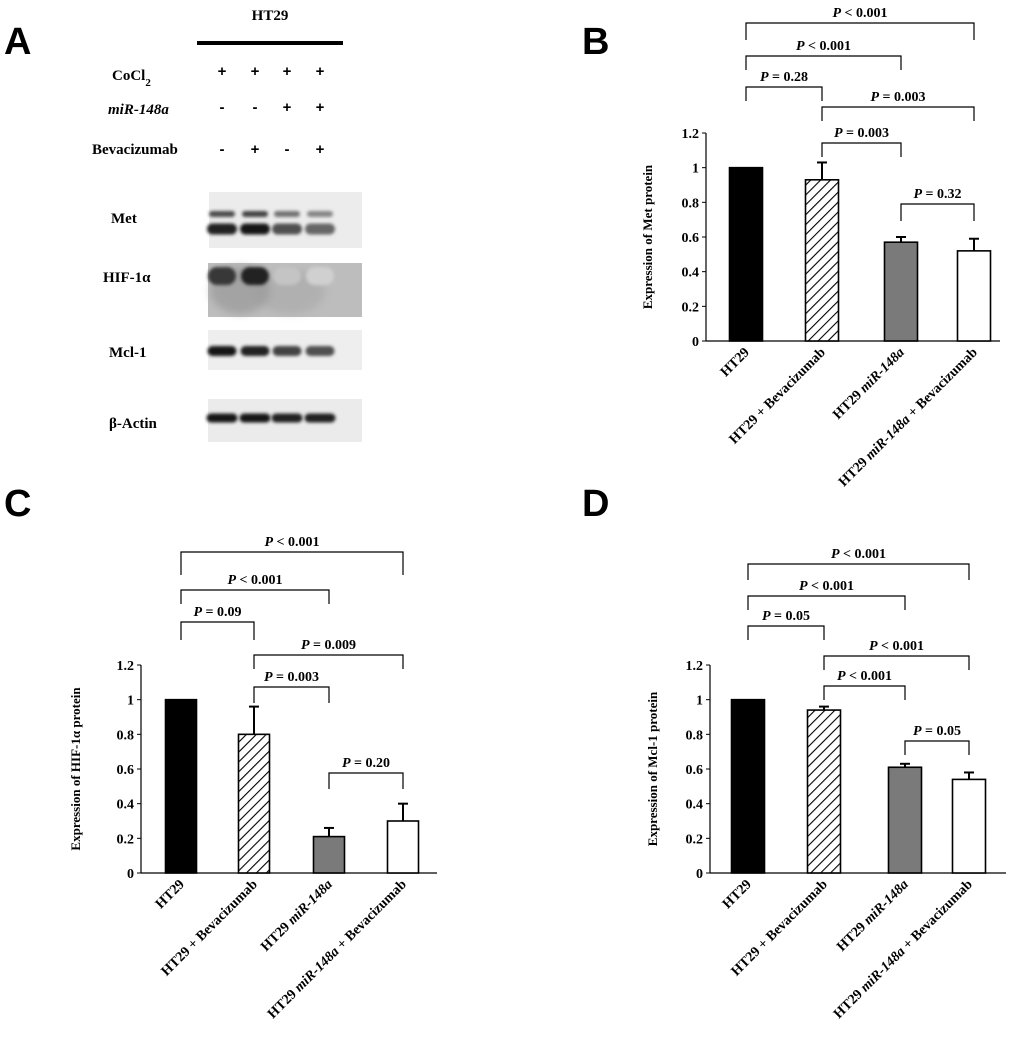  Describe the element at coordinates (131, 78) in the screenshot. I see `treatment-label-cocl2: CoCl2` at that location.